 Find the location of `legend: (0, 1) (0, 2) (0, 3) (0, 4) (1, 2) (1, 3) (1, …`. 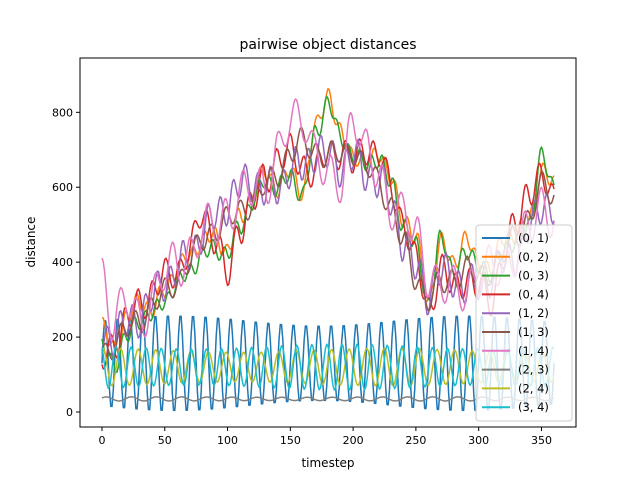

legend: (0, 1) (0, 2) (0, 3) (0, 4) (1, 2) (1, 3) (1, … is located at coordinates (524, 323).